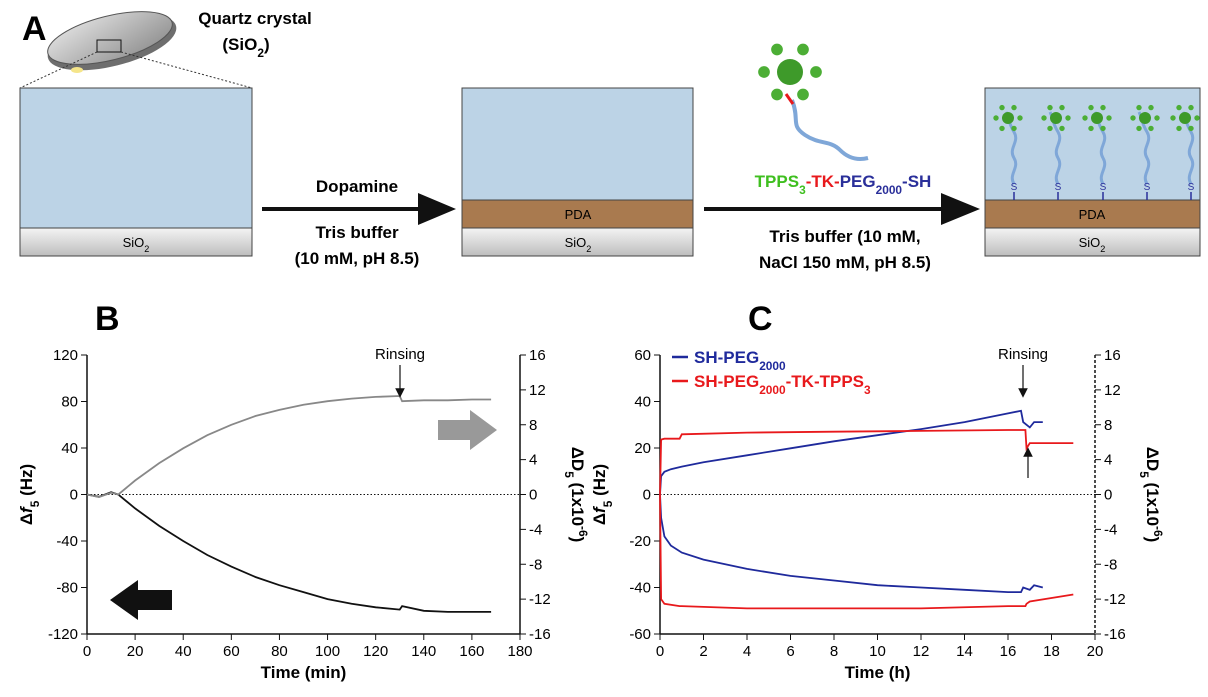 This screenshot has height=697, width=1208. Describe the element at coordinates (471, 651) in the screenshot. I see `x-tick-label: 160` at that location.